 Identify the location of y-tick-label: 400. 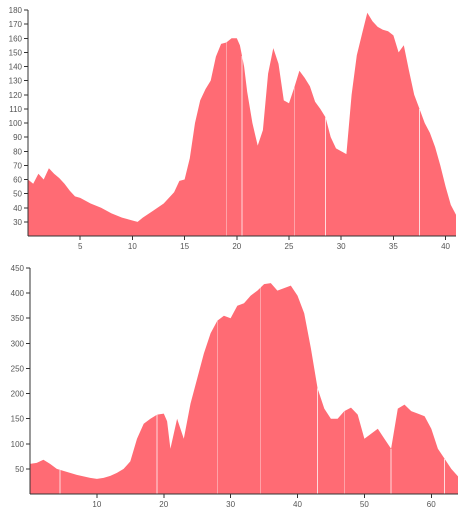
(18, 293).